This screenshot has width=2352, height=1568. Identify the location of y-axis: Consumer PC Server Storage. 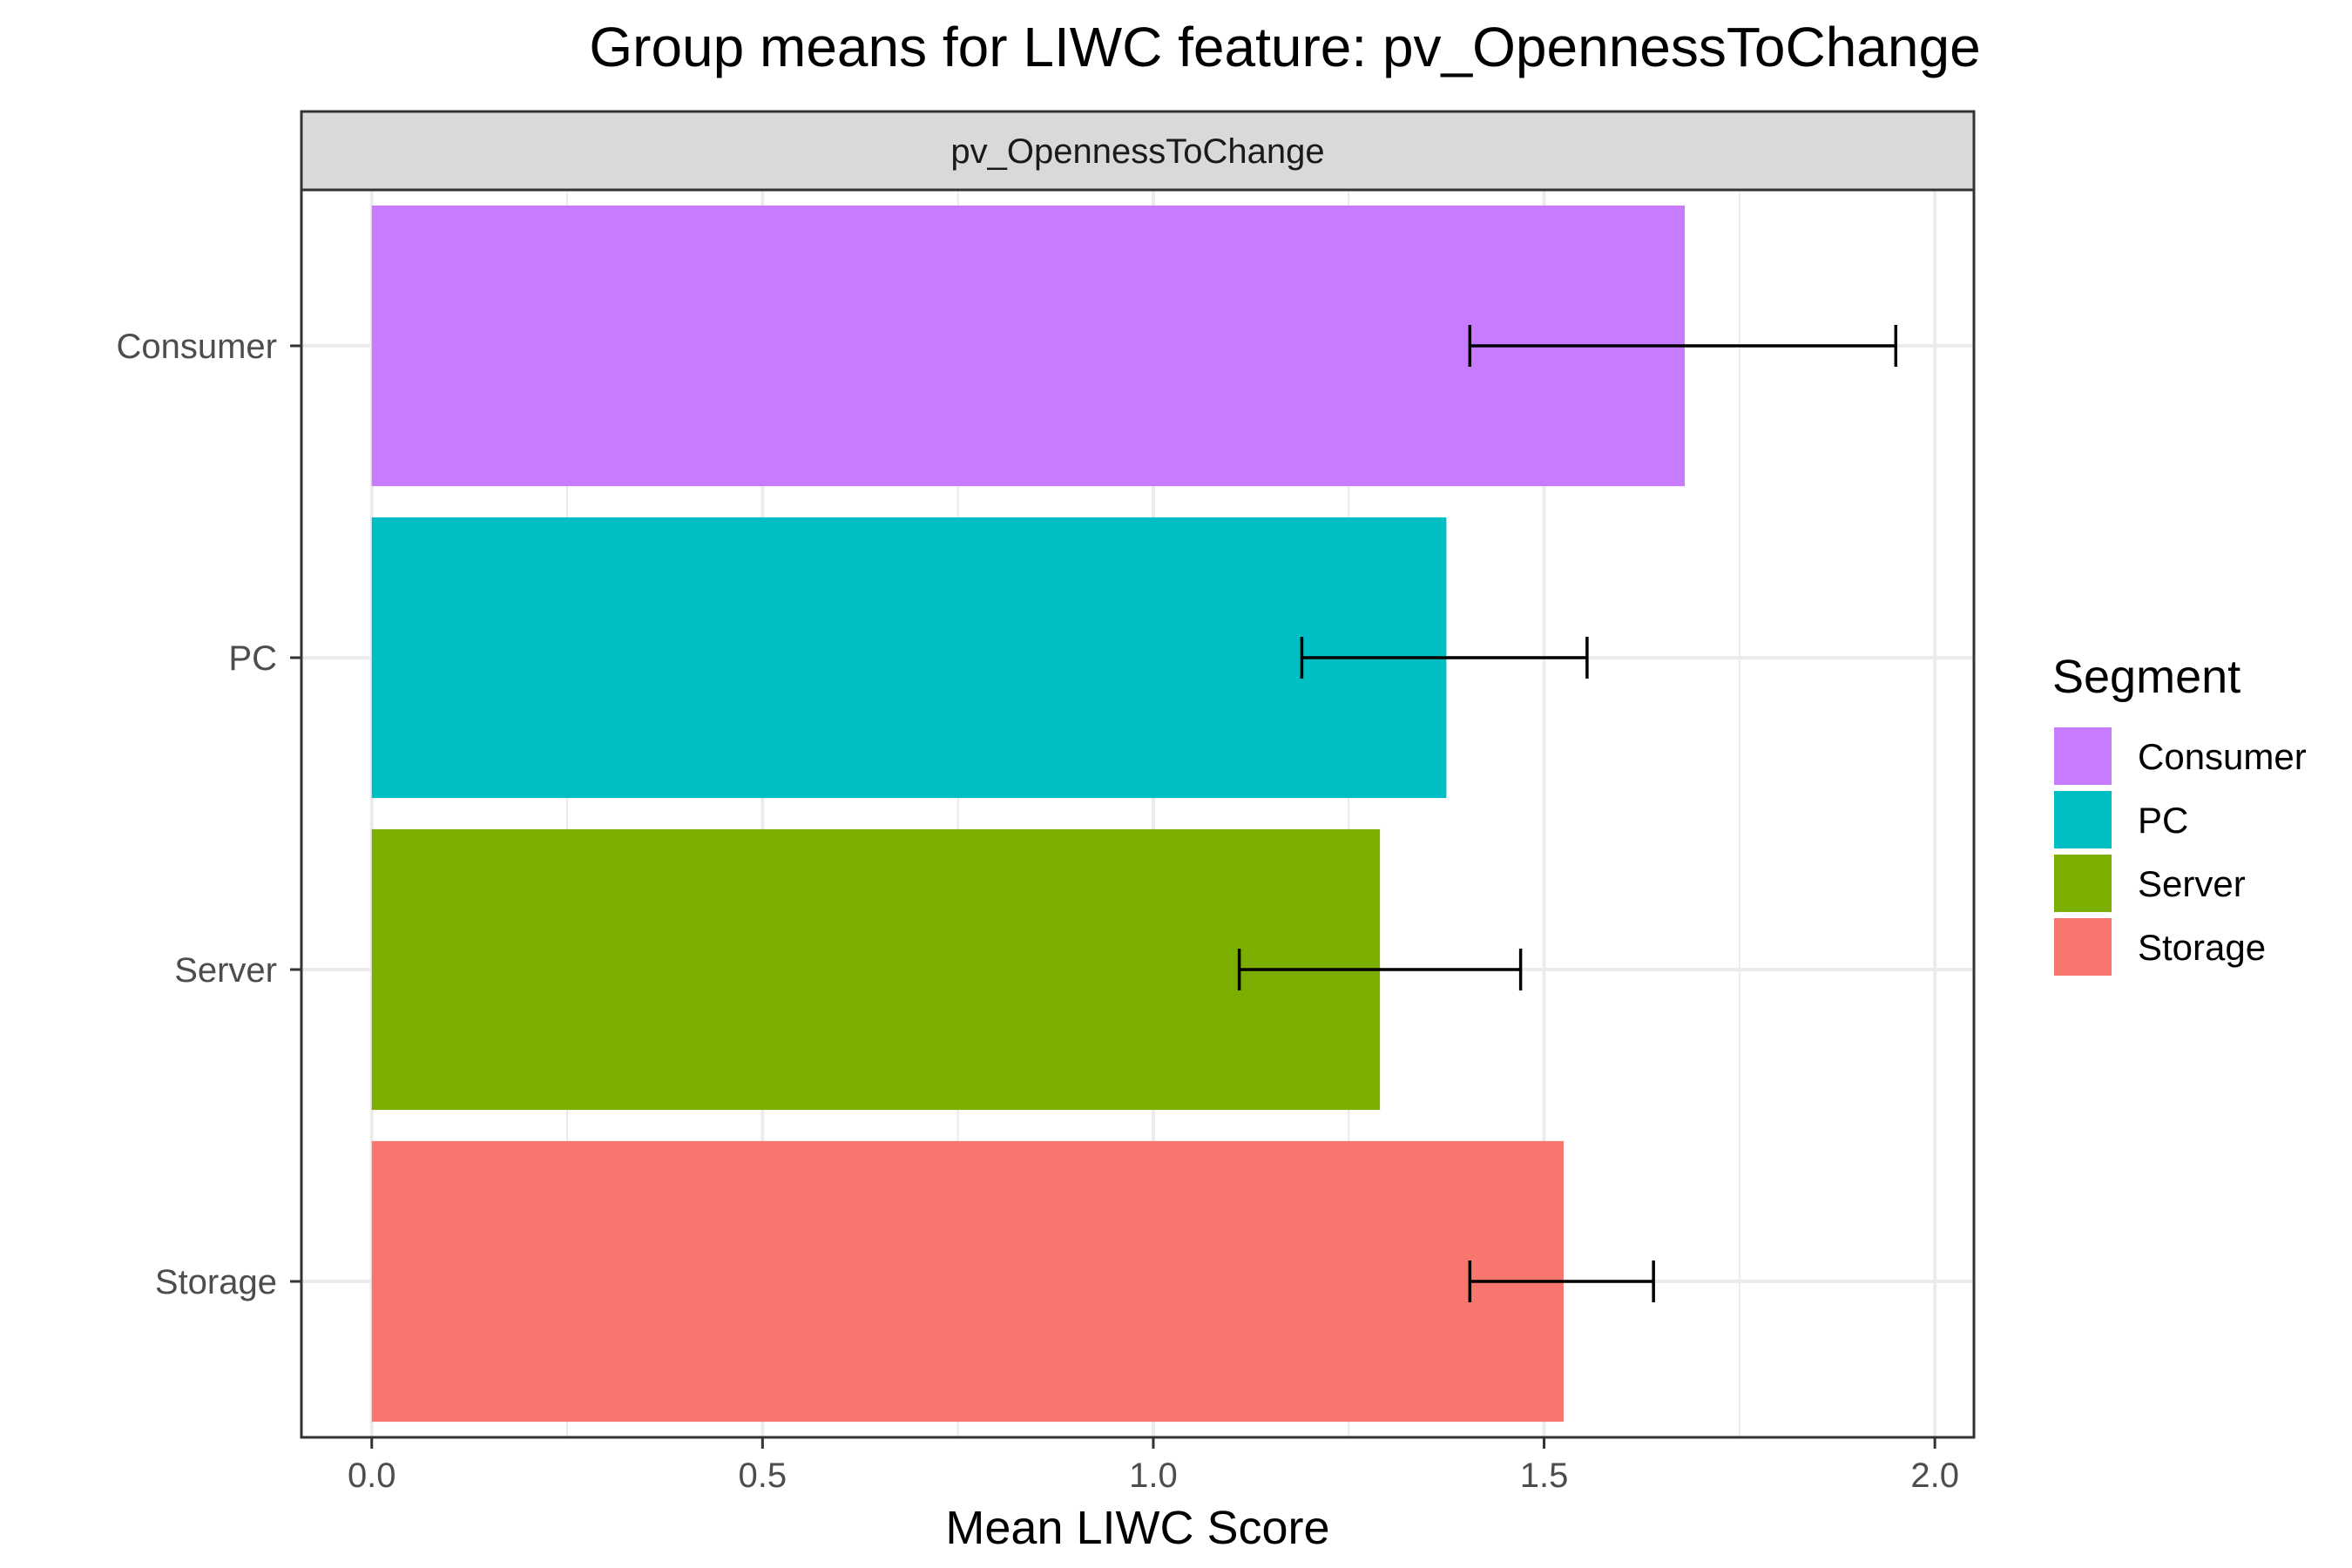
(209, 815).